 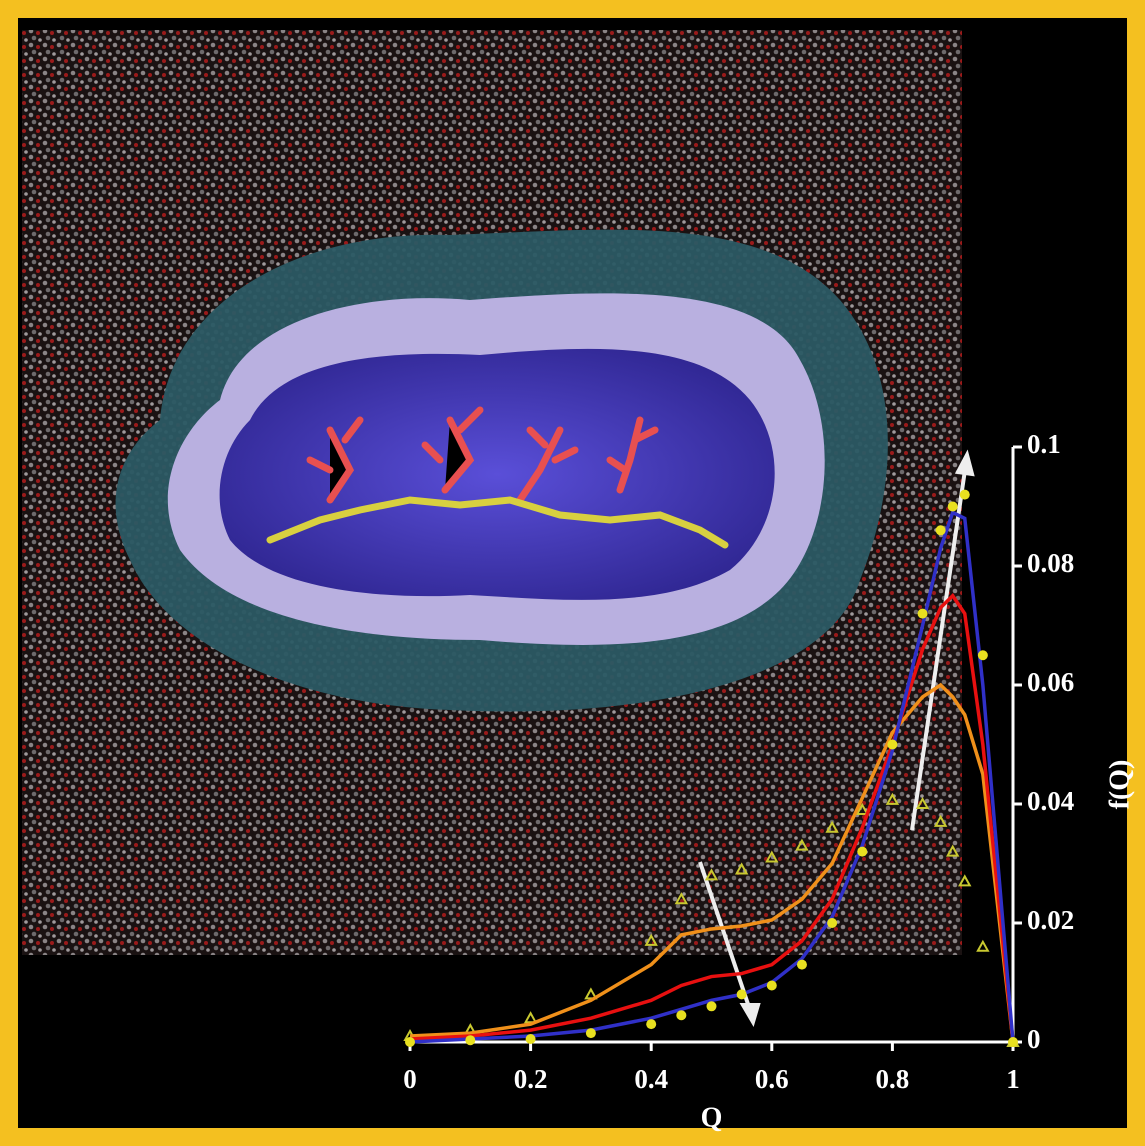 I want to click on protein-core, so click(x=497, y=474).